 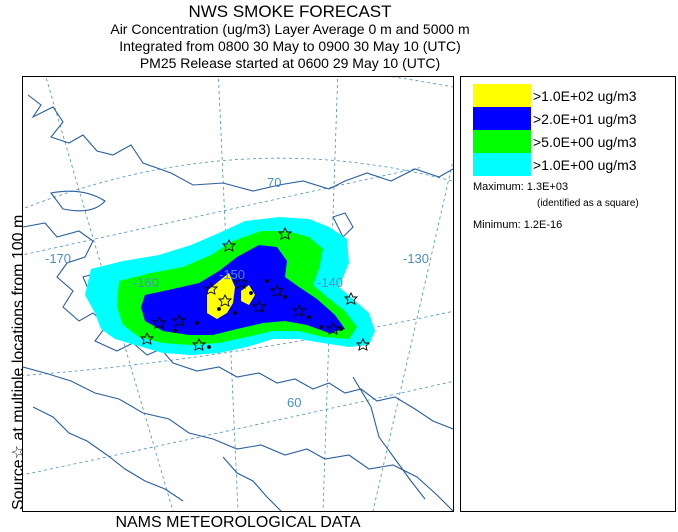 I want to click on source-markers, so click(x=255, y=288).